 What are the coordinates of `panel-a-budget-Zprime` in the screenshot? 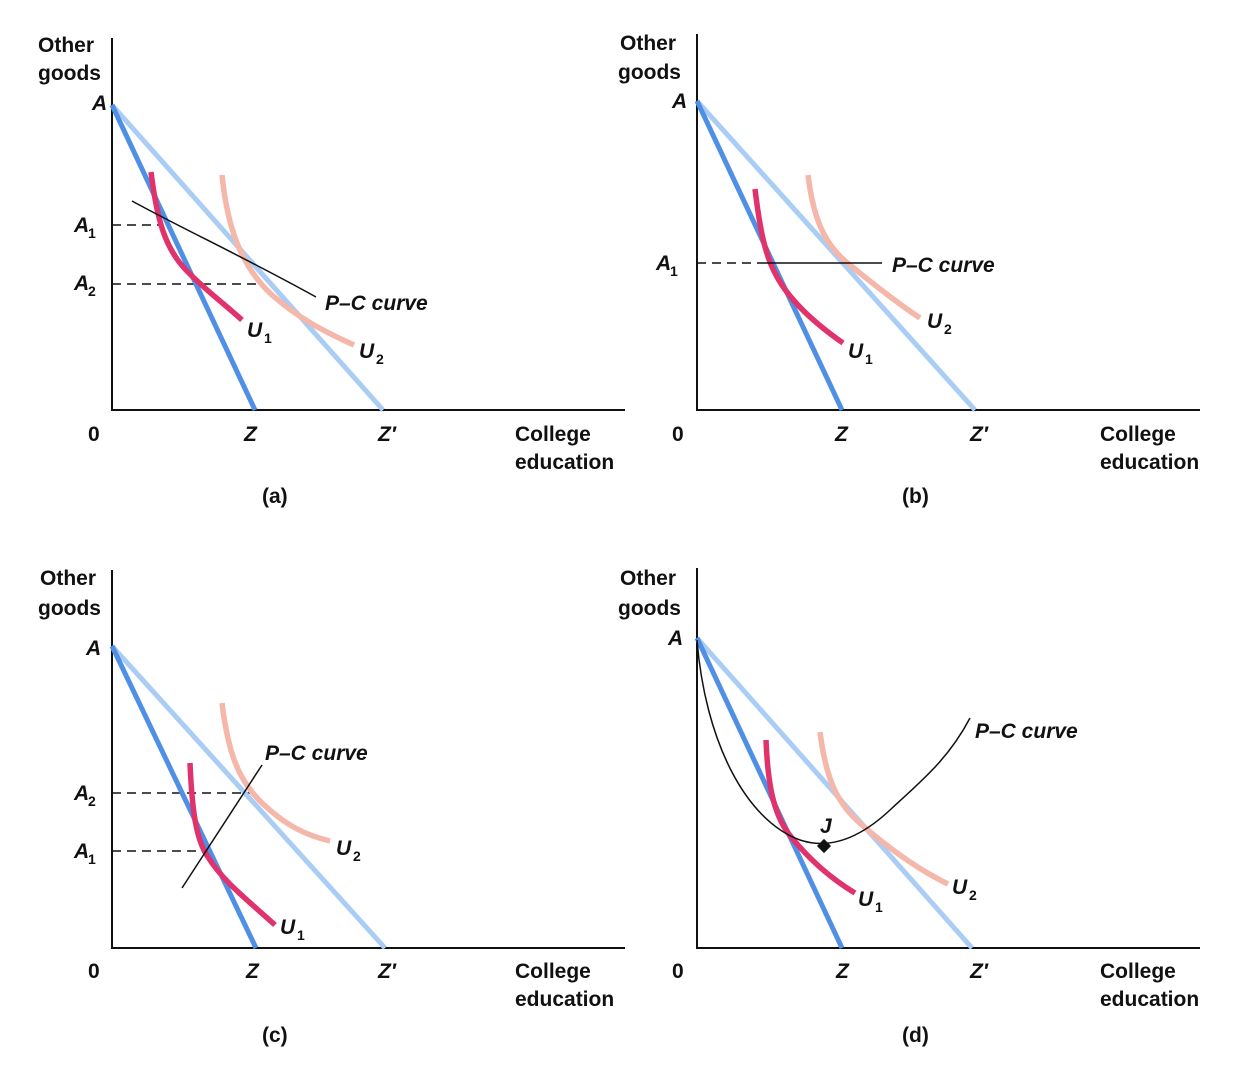 It's located at (247, 257).